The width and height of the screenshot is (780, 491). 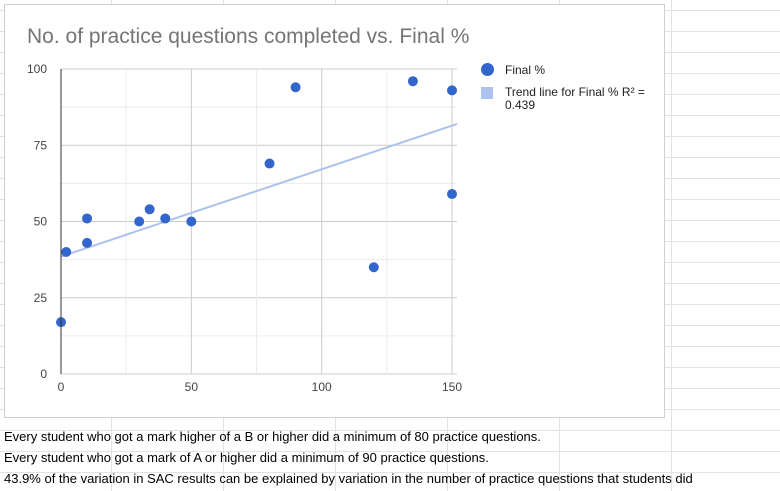 What do you see at coordinates (41, 222) in the screenshot?
I see `y-tick-label: 50` at bounding box center [41, 222].